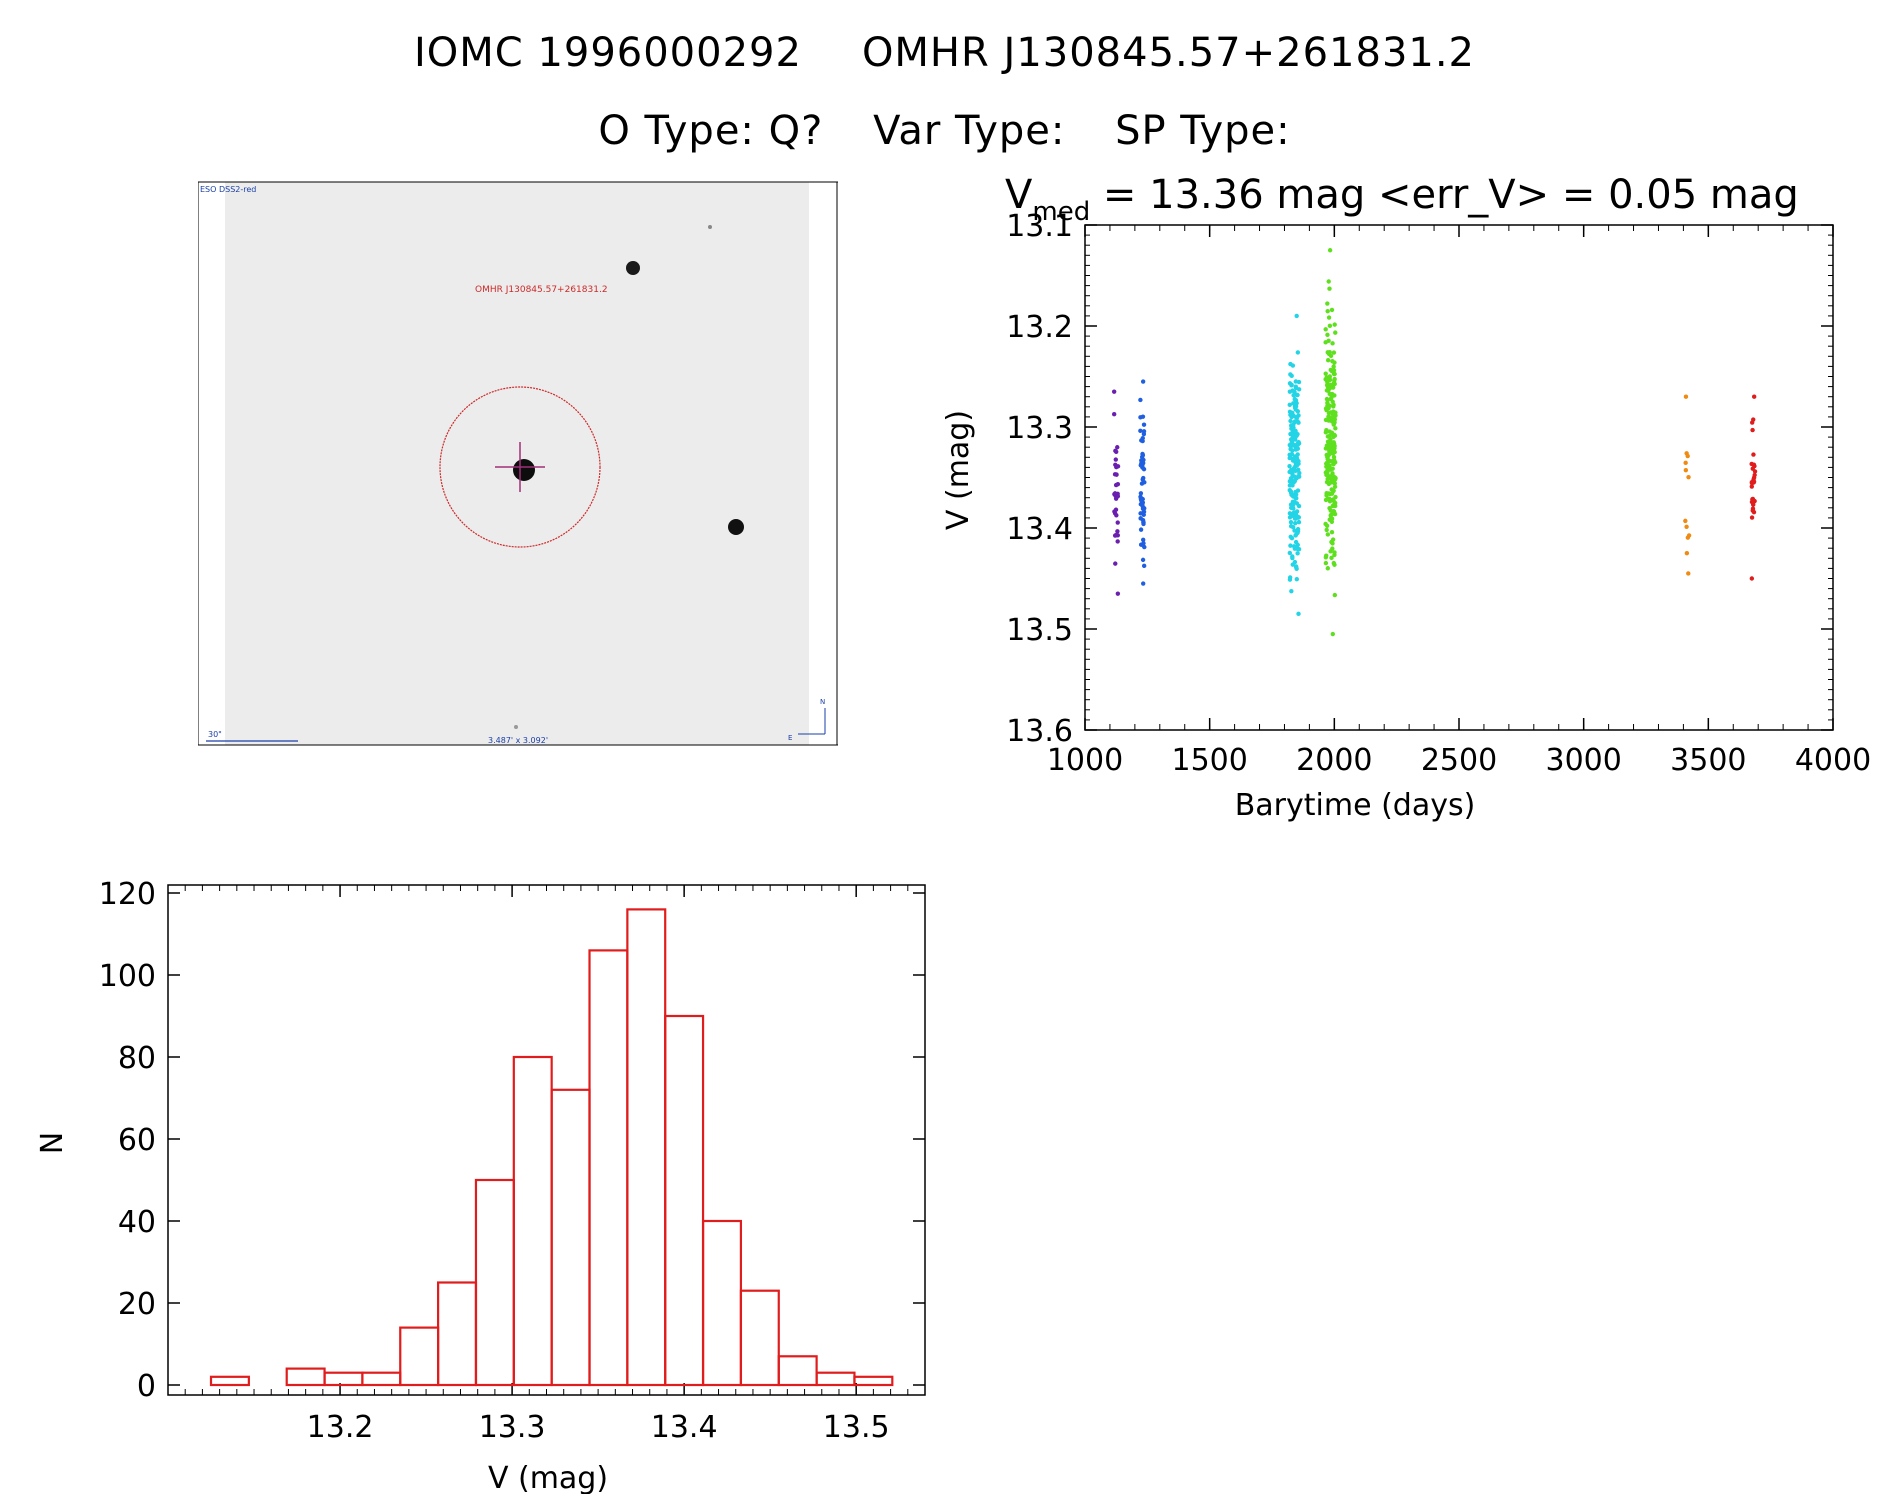  I want to click on lc-xtick-label: 3000, so click(1583, 760).